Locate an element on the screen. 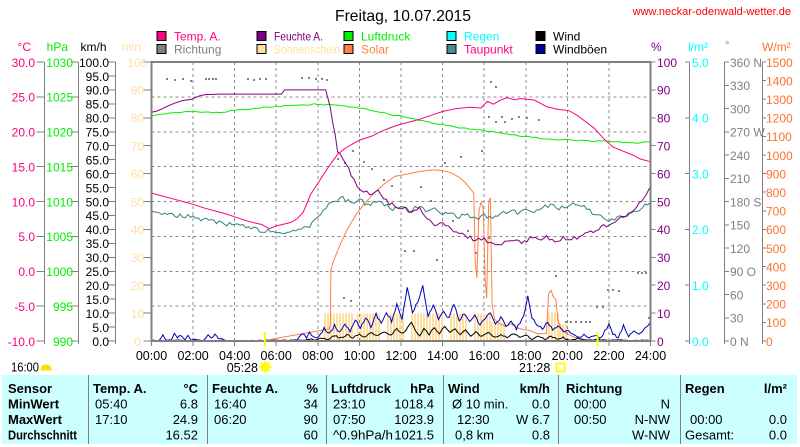 This screenshot has width=800, height=447. svg-text: 12:30 is located at coordinates (473, 419).